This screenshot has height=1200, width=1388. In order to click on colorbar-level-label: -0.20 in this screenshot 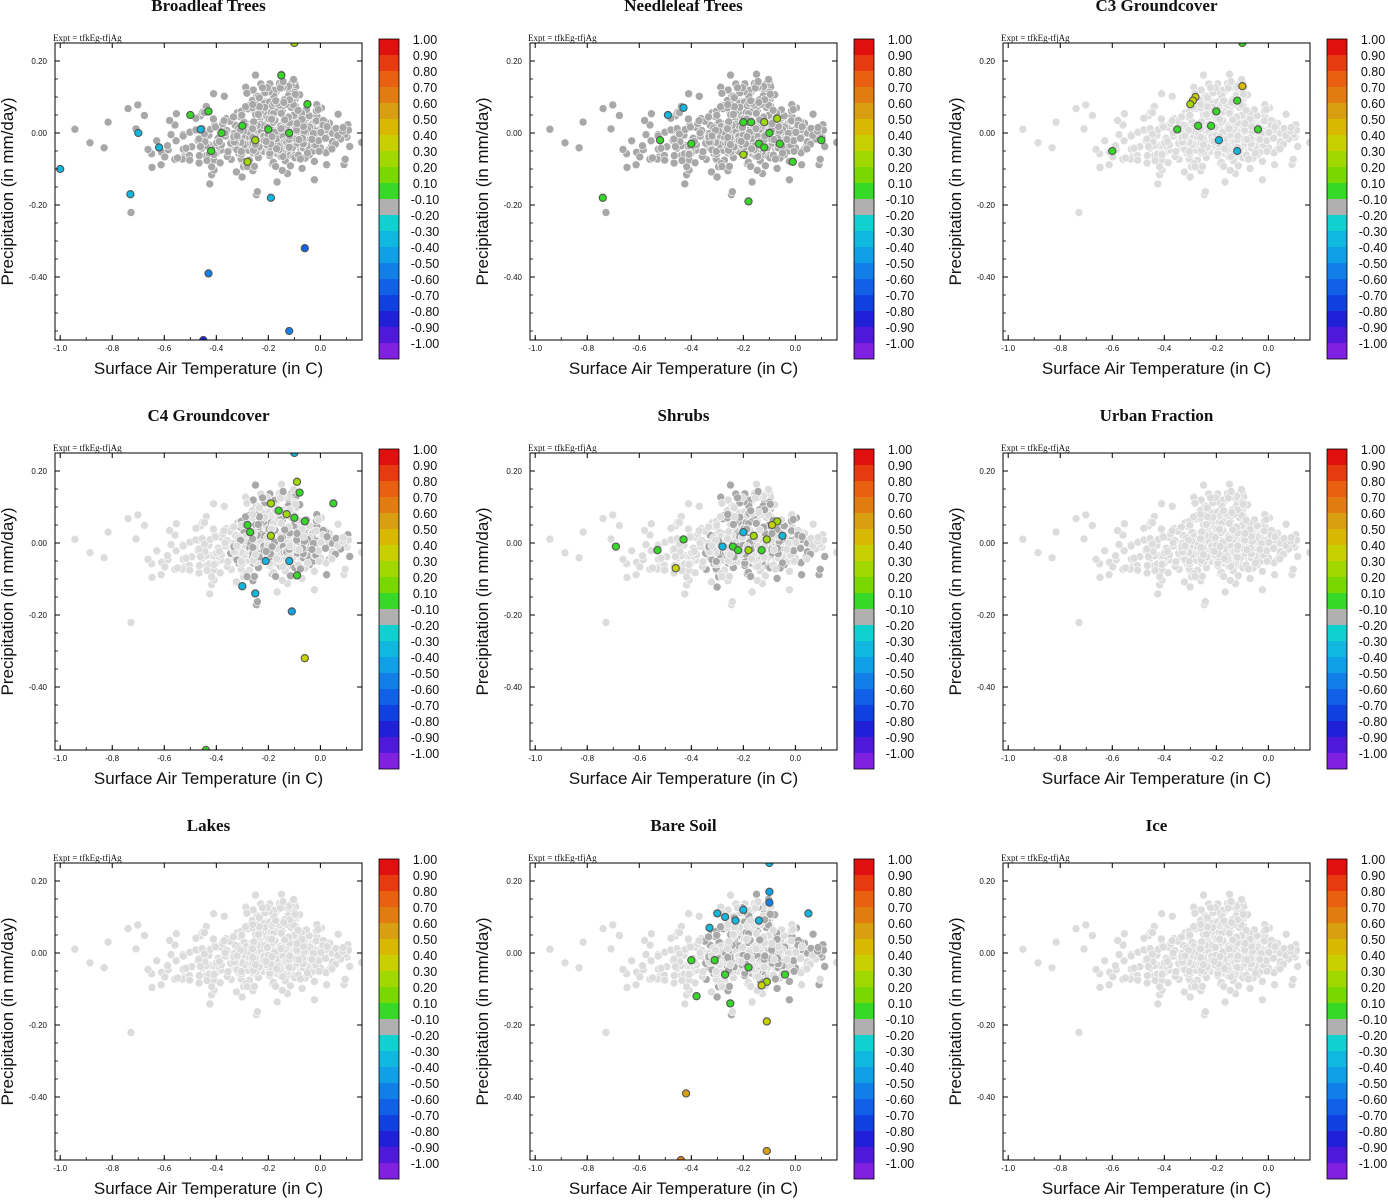, I will do `click(1373, 626)`.